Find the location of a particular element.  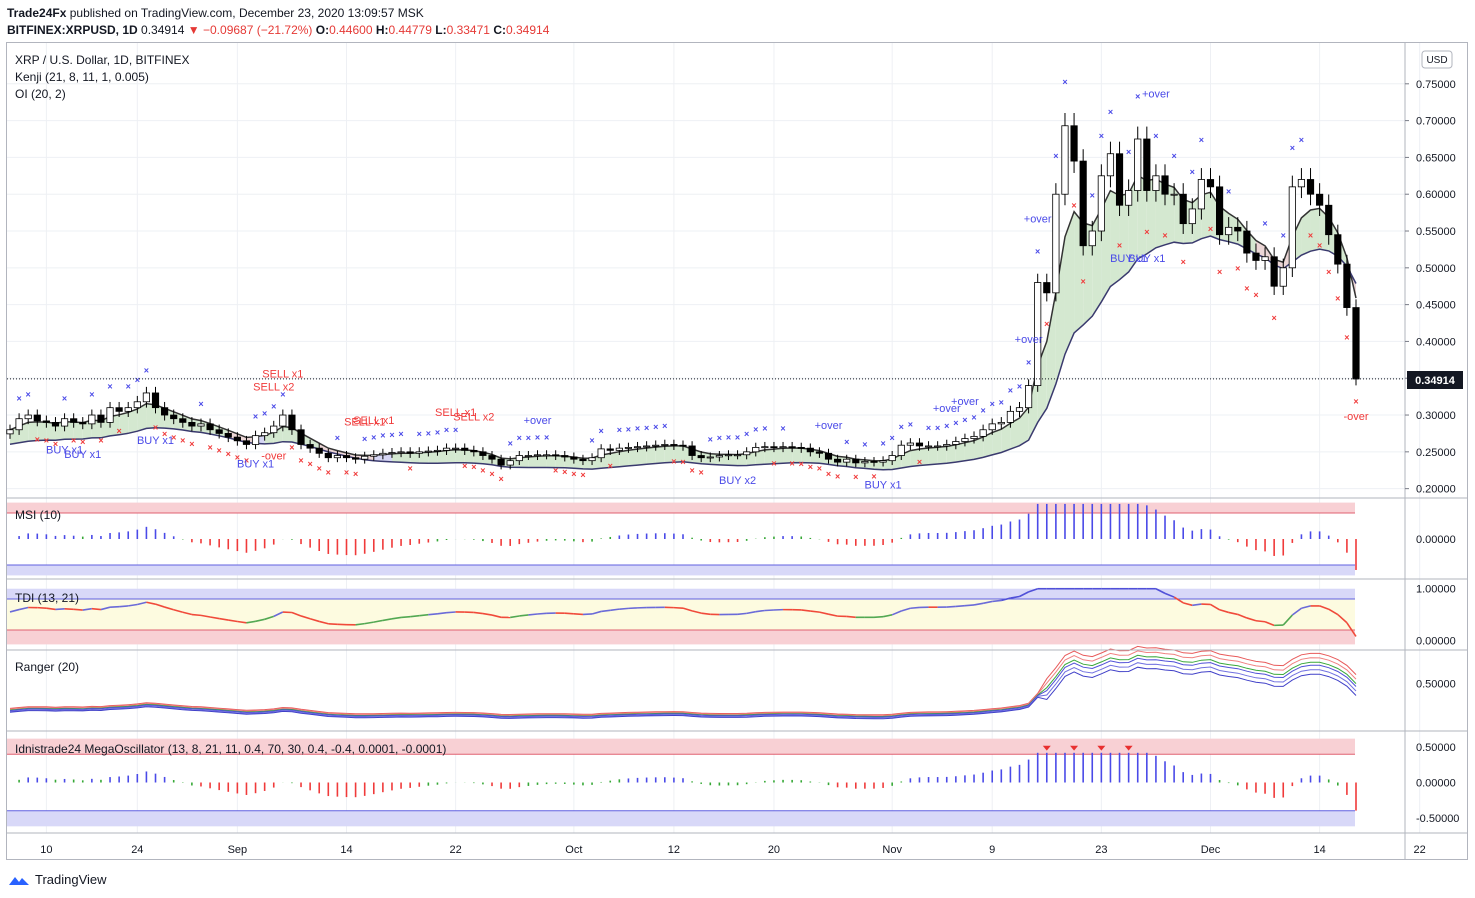

annotation-label: SELL x2 is located at coordinates (473, 418).